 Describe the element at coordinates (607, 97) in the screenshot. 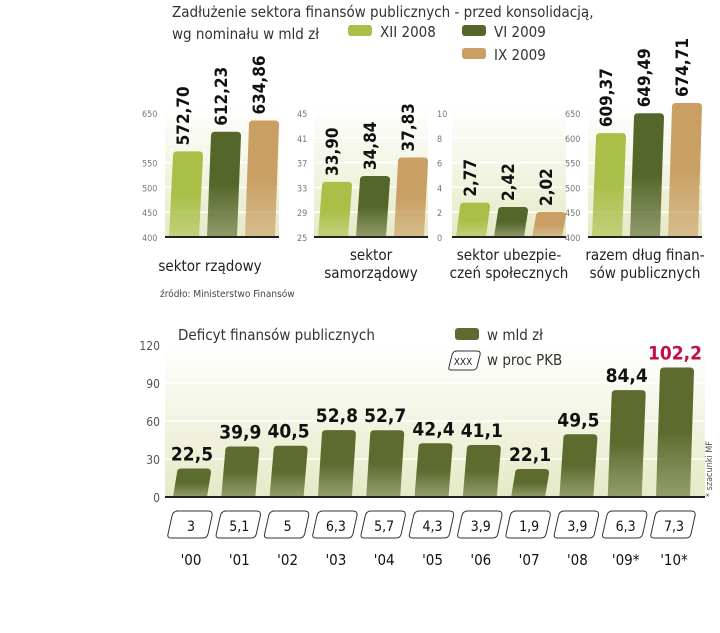

I see `value-label: 609,37` at that location.